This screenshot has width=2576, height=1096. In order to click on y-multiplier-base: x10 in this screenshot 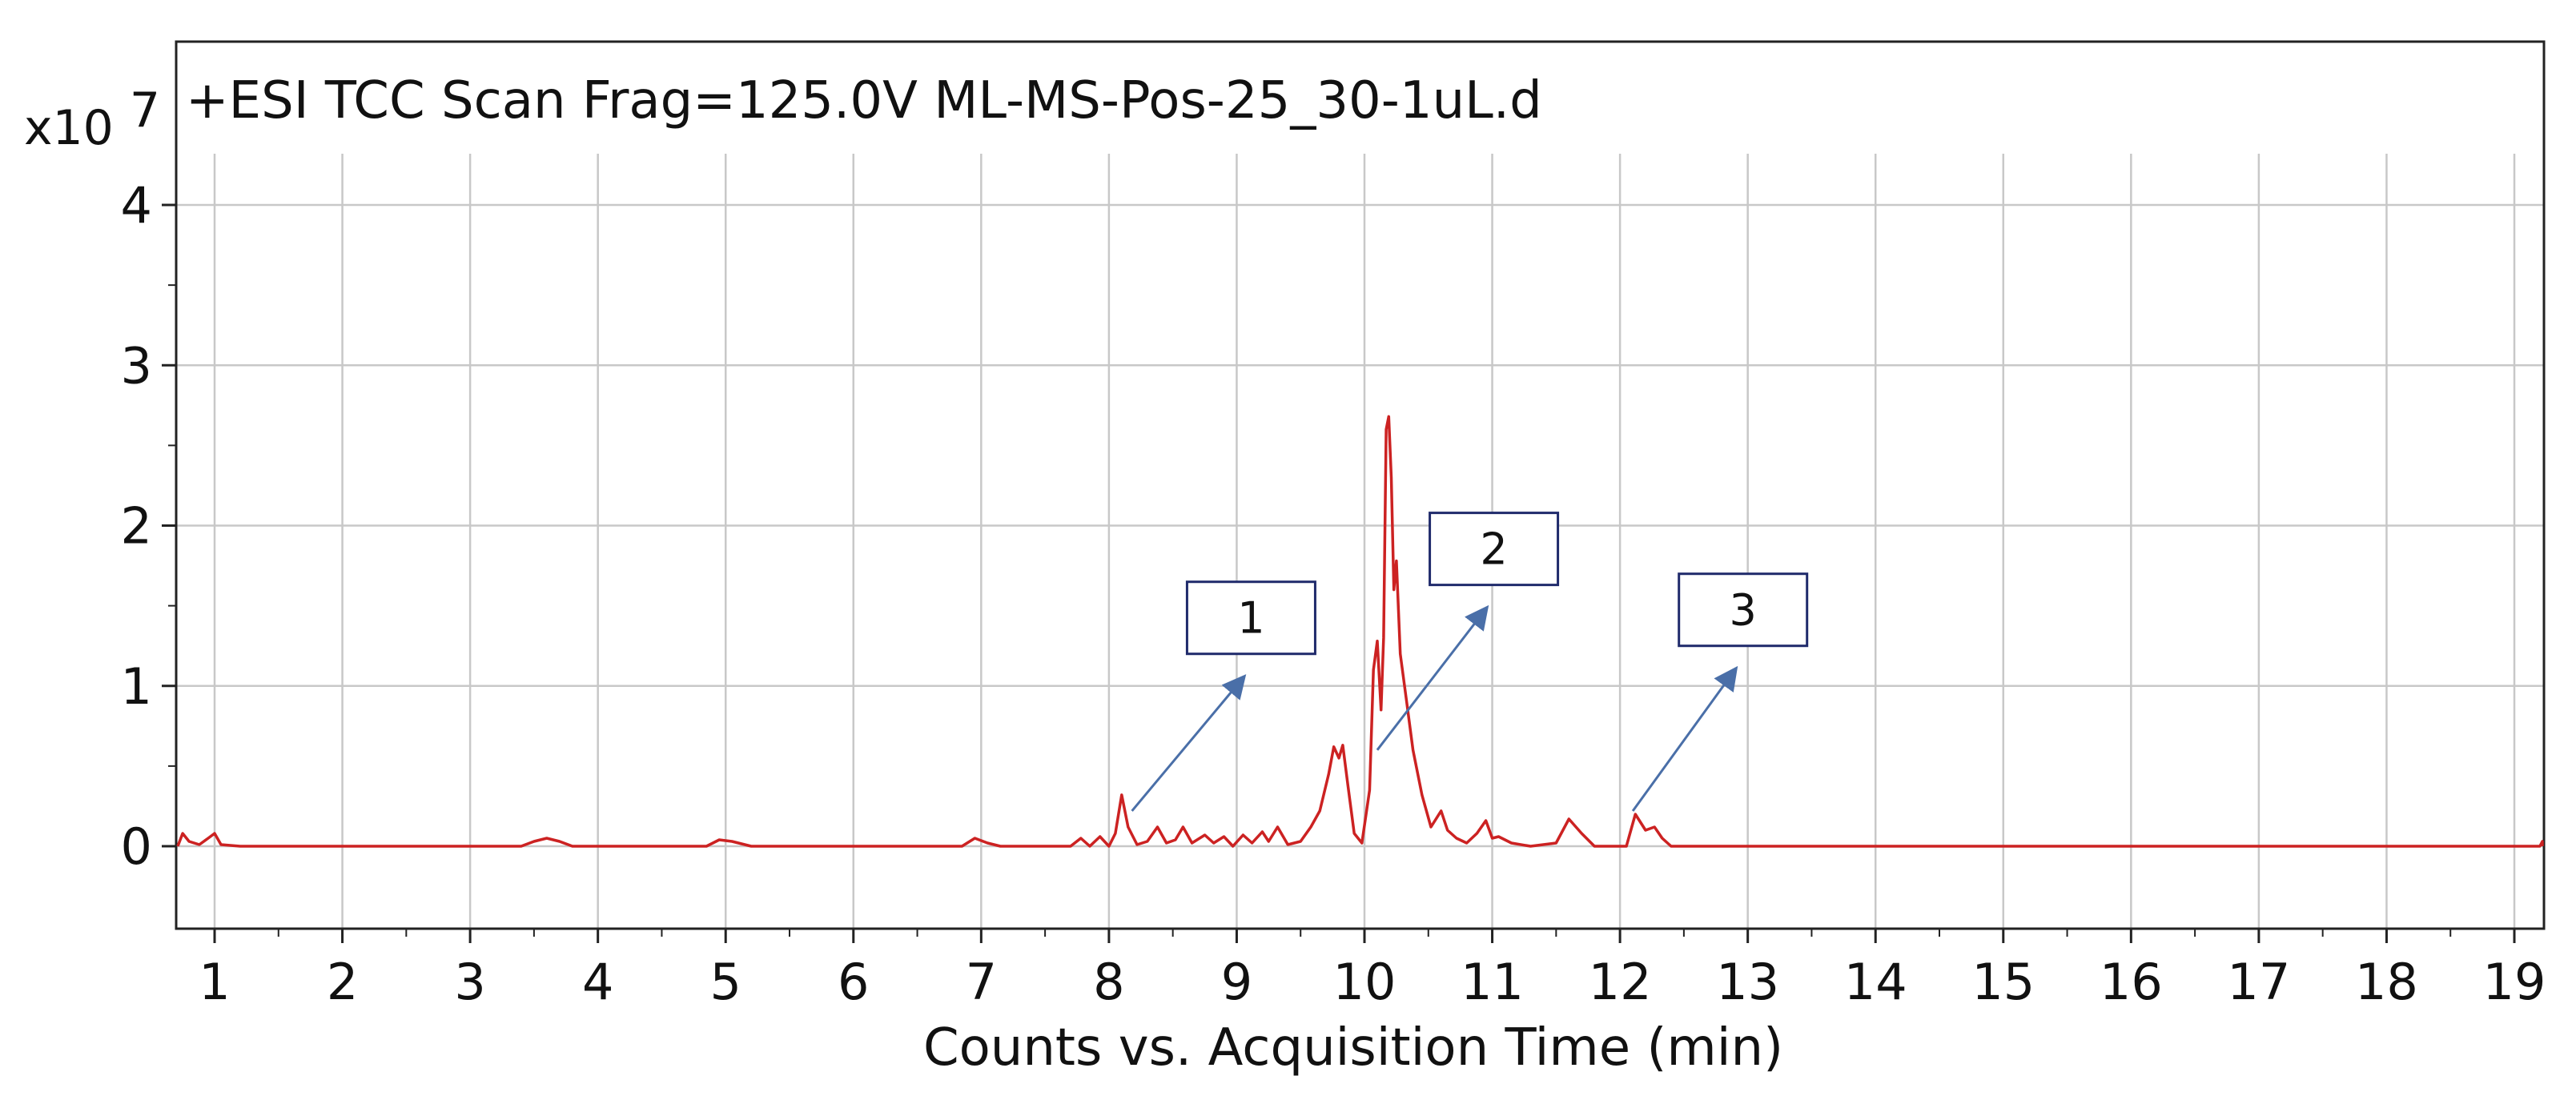, I will do `click(69, 128)`.